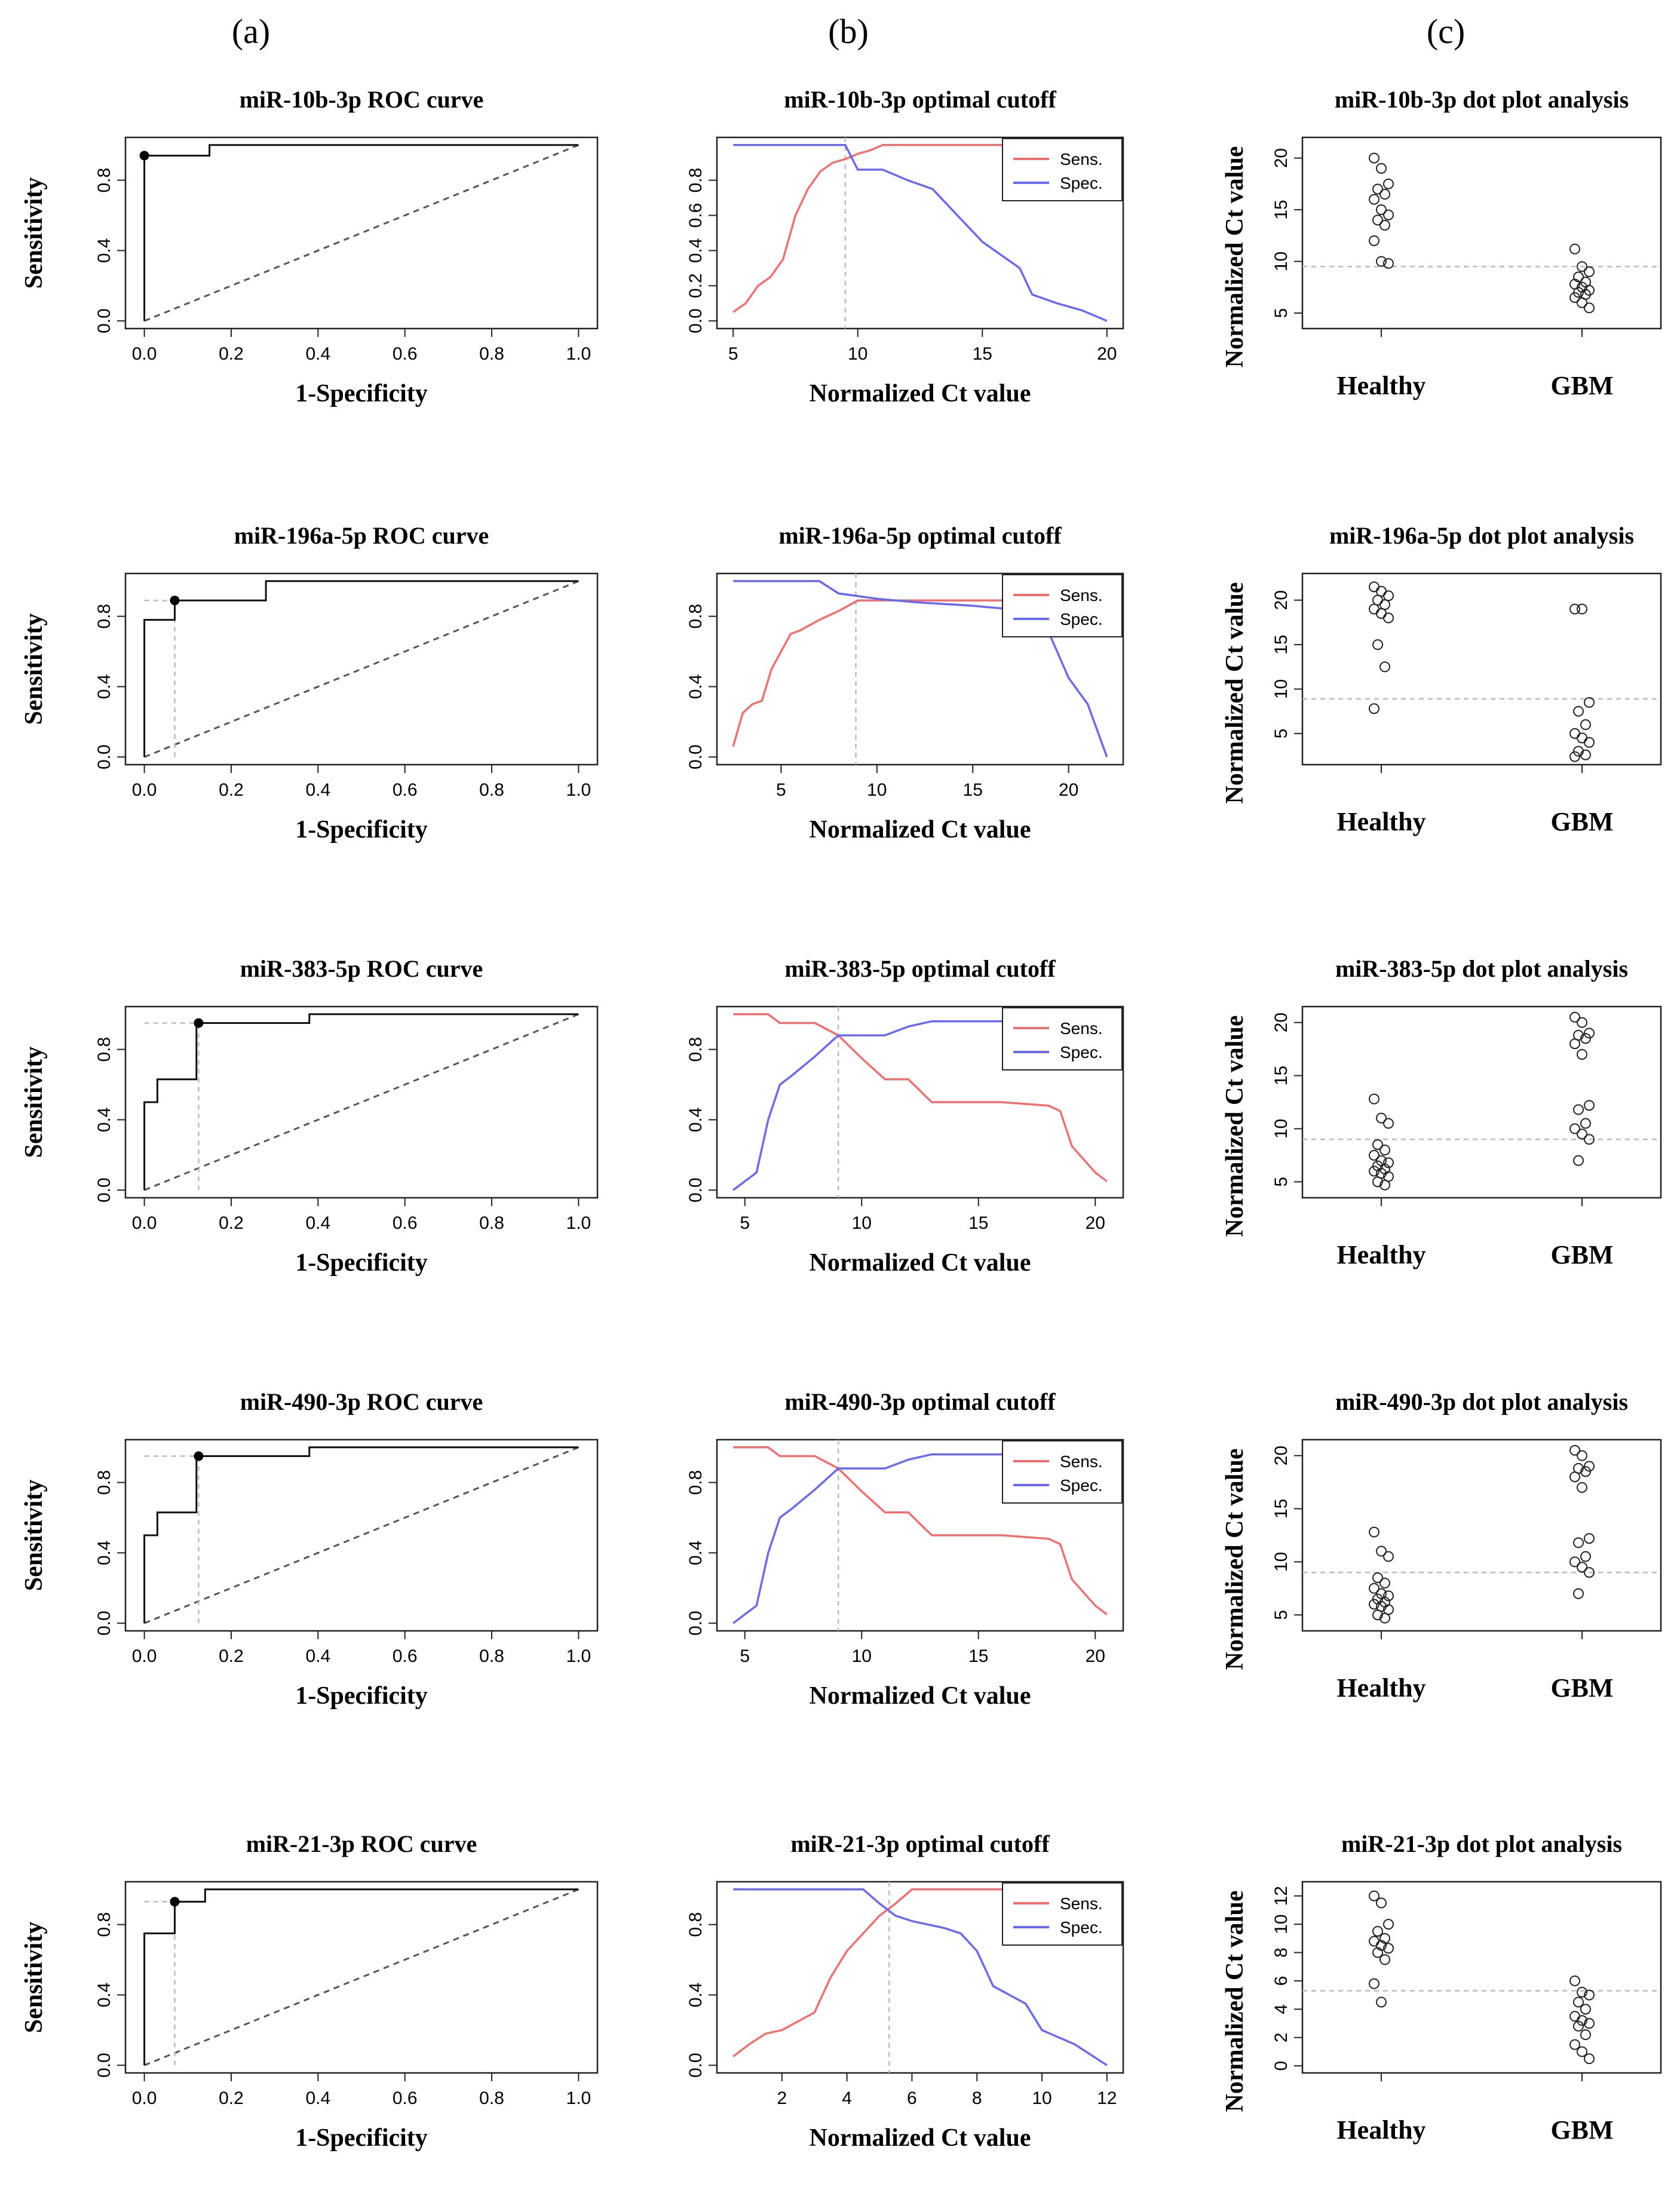 The image size is (1680, 2190). What do you see at coordinates (1482, 968) in the screenshot?
I see `chart-title: miR-383-5p dot plot analysis` at bounding box center [1482, 968].